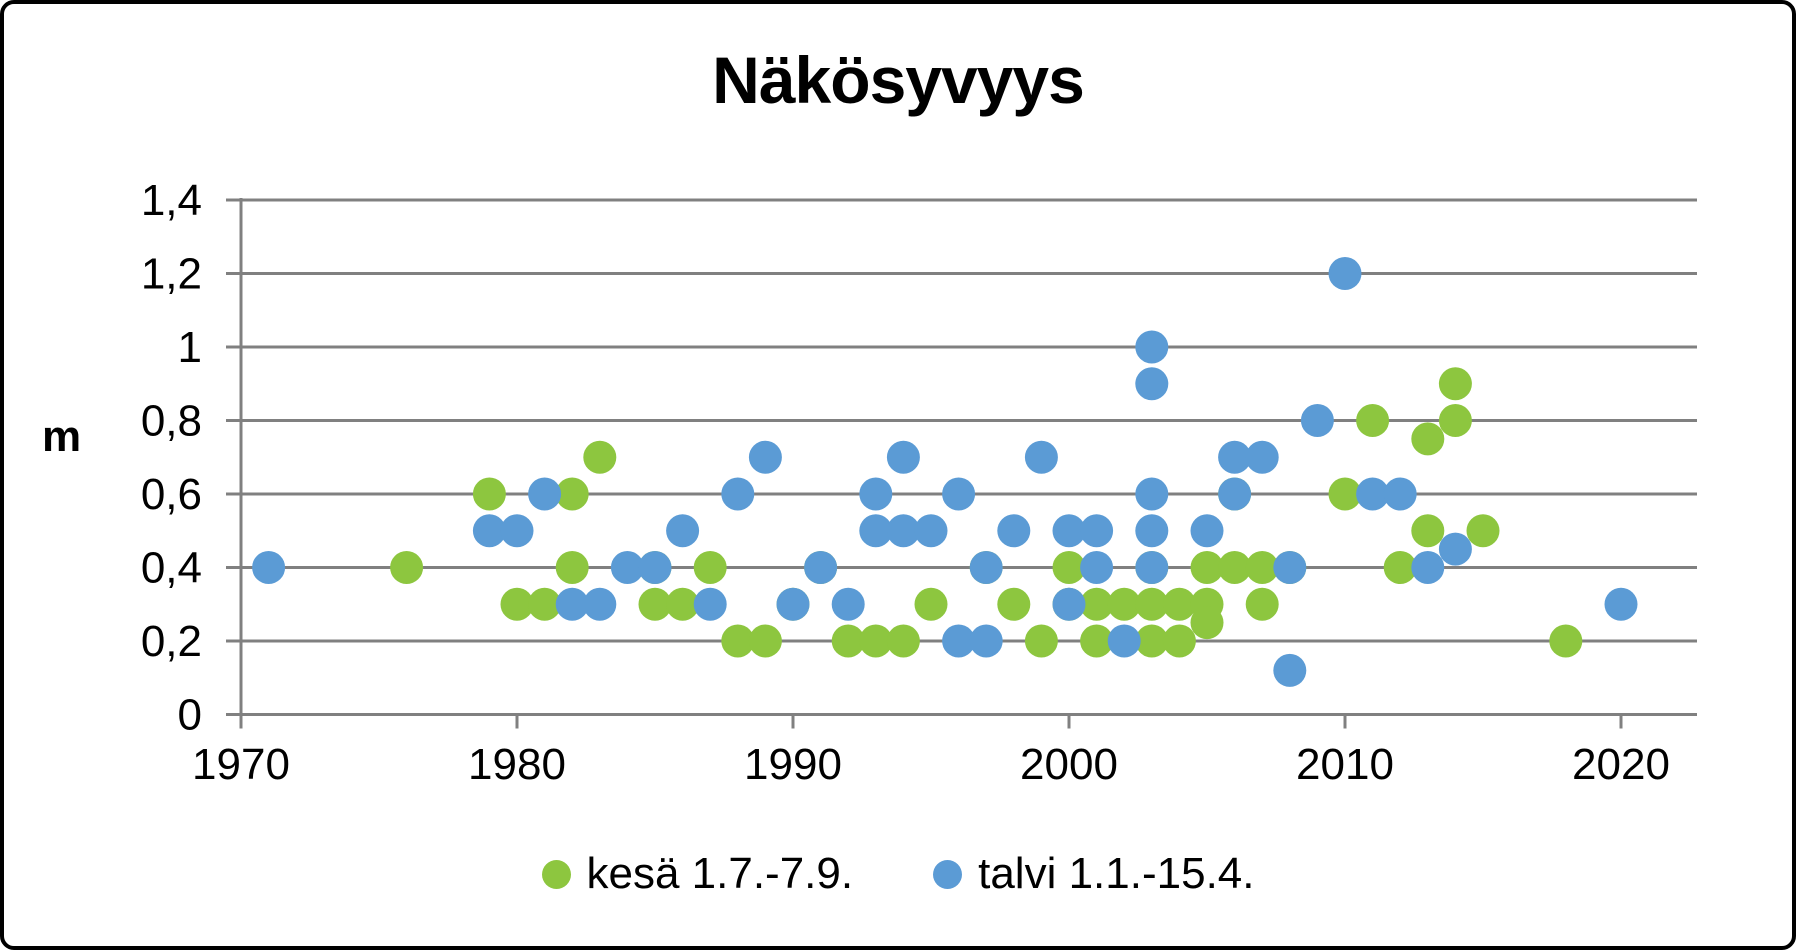  Describe the element at coordinates (62, 436) in the screenshot. I see `y-axis-title: m` at that location.